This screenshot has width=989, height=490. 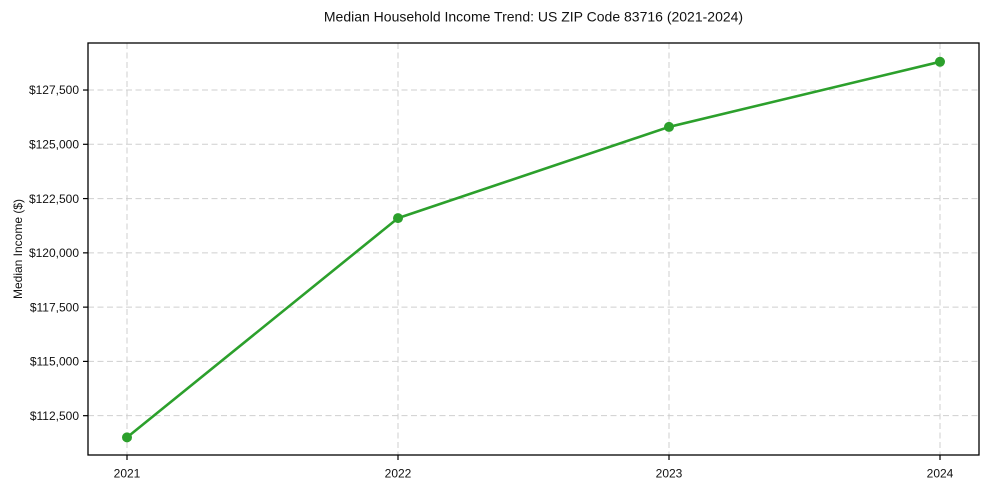 I want to click on x-tick-label: 2022, so click(x=398, y=474).